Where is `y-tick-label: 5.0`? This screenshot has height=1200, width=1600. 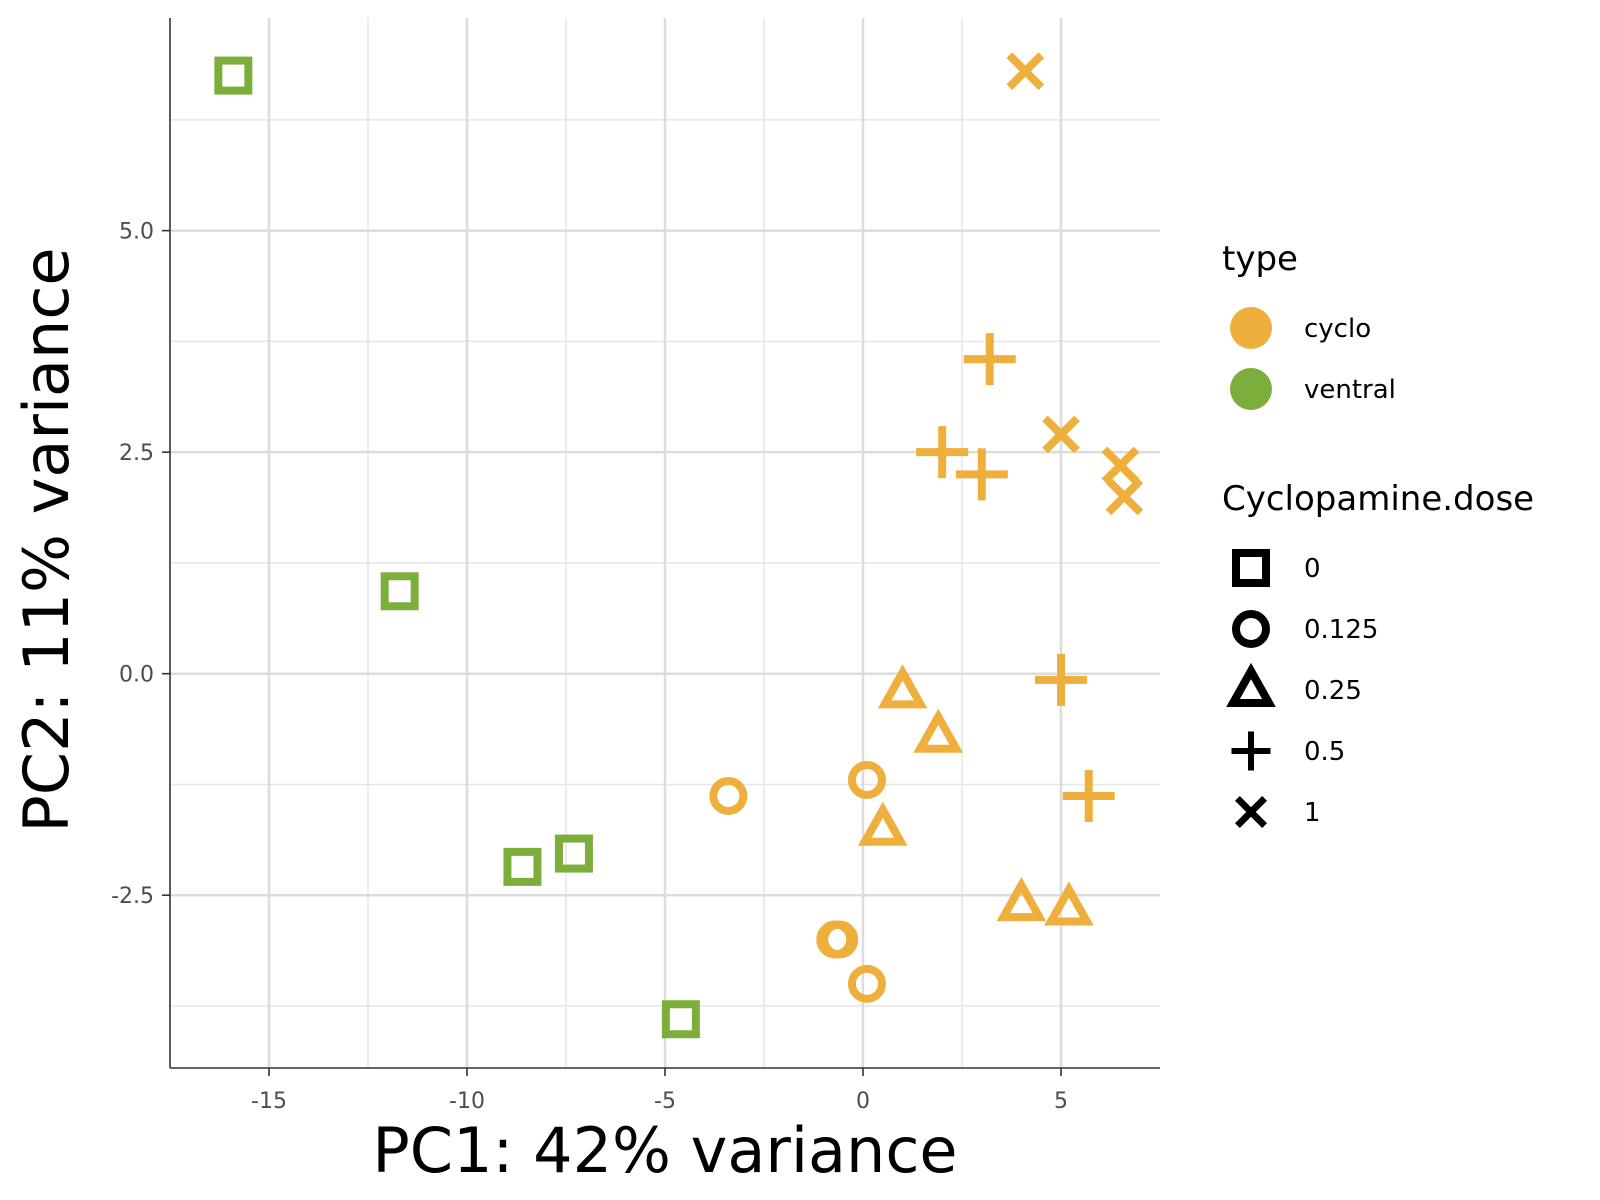 y-tick-label: 5.0 is located at coordinates (136, 232).